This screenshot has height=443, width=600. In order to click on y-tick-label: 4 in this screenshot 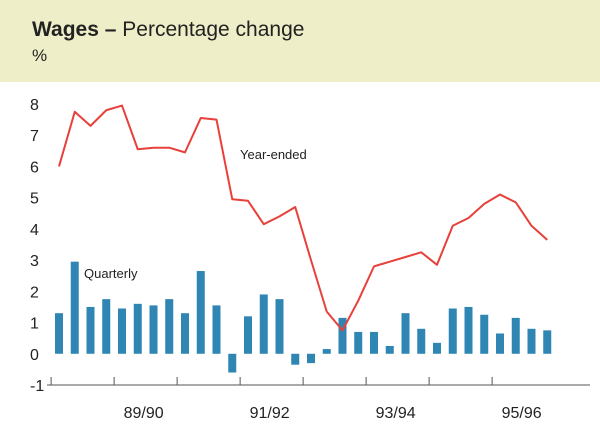, I will do `click(34, 230)`.